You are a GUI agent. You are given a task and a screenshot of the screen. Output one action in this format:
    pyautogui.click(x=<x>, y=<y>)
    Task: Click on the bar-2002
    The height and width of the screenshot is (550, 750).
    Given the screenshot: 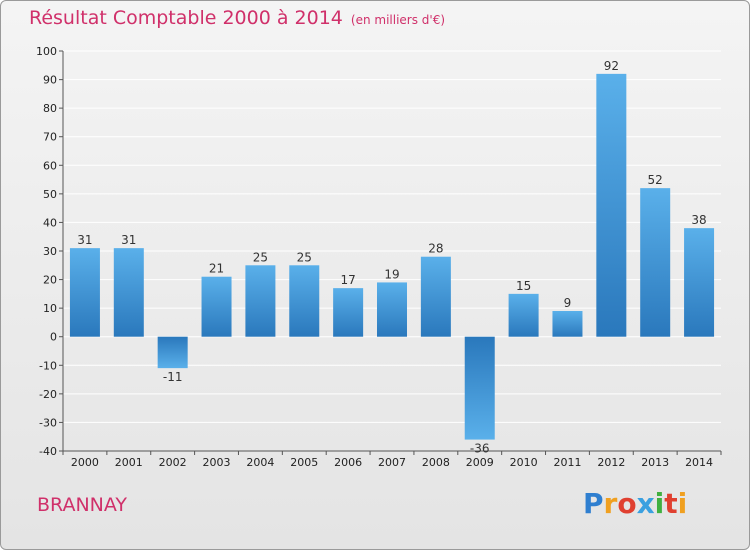 What is the action you would take?
    pyautogui.click(x=172, y=352)
    